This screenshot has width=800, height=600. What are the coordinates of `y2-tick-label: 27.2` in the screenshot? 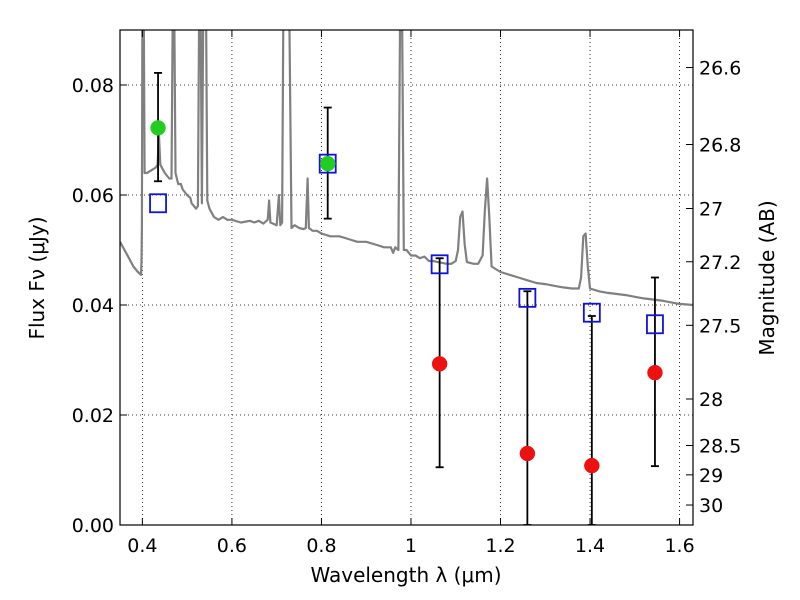 It's located at (720, 263).